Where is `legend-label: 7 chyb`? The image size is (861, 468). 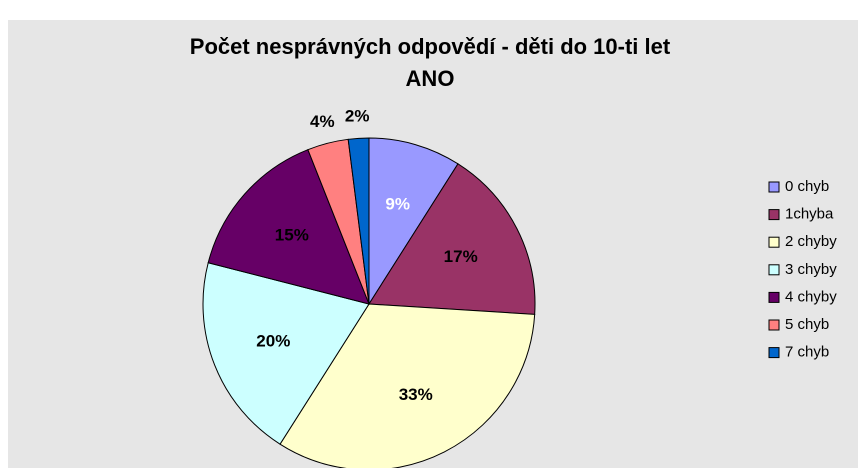
legend-label: 7 chyb is located at coordinates (807, 352).